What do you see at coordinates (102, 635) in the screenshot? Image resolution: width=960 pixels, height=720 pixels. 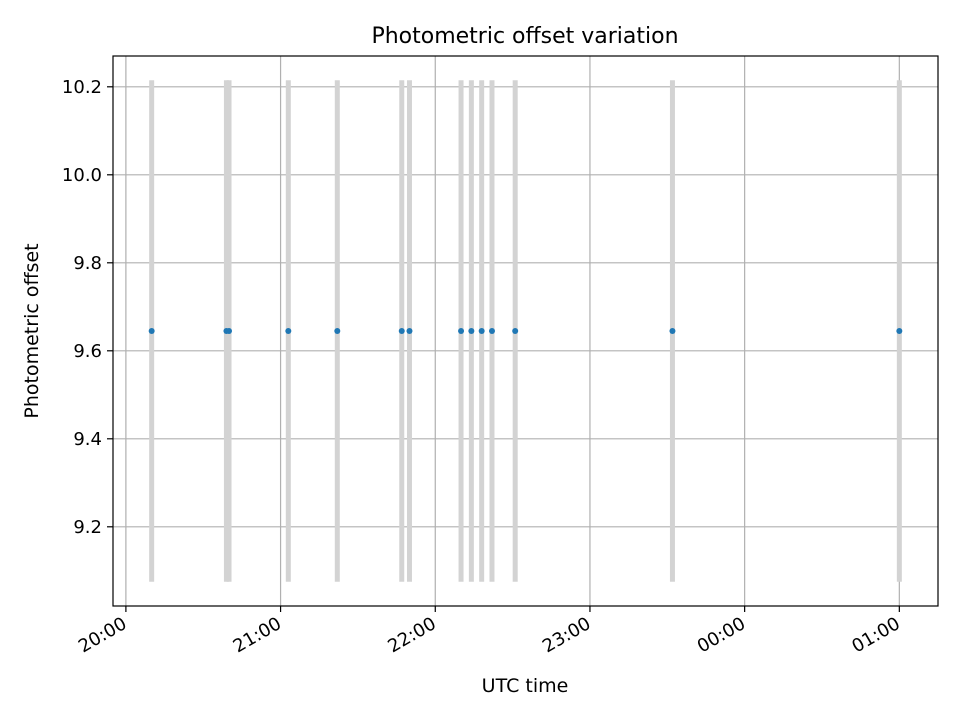 I see `x-tick-label: 20:00` at bounding box center [102, 635].